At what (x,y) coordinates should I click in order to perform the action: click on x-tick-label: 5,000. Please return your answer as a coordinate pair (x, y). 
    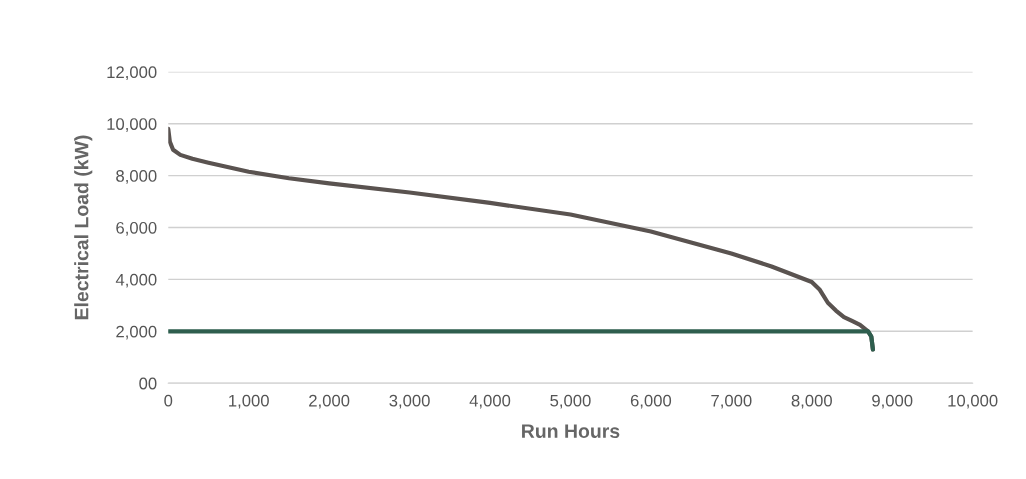
    Looking at the image, I should click on (570, 401).